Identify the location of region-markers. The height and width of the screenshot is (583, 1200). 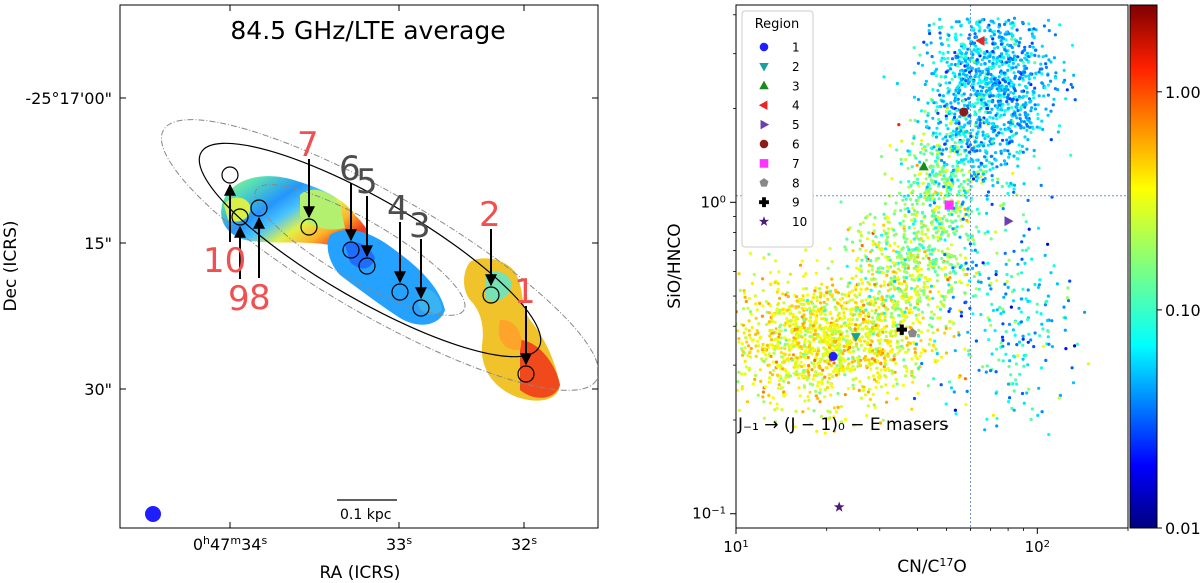
(921, 273).